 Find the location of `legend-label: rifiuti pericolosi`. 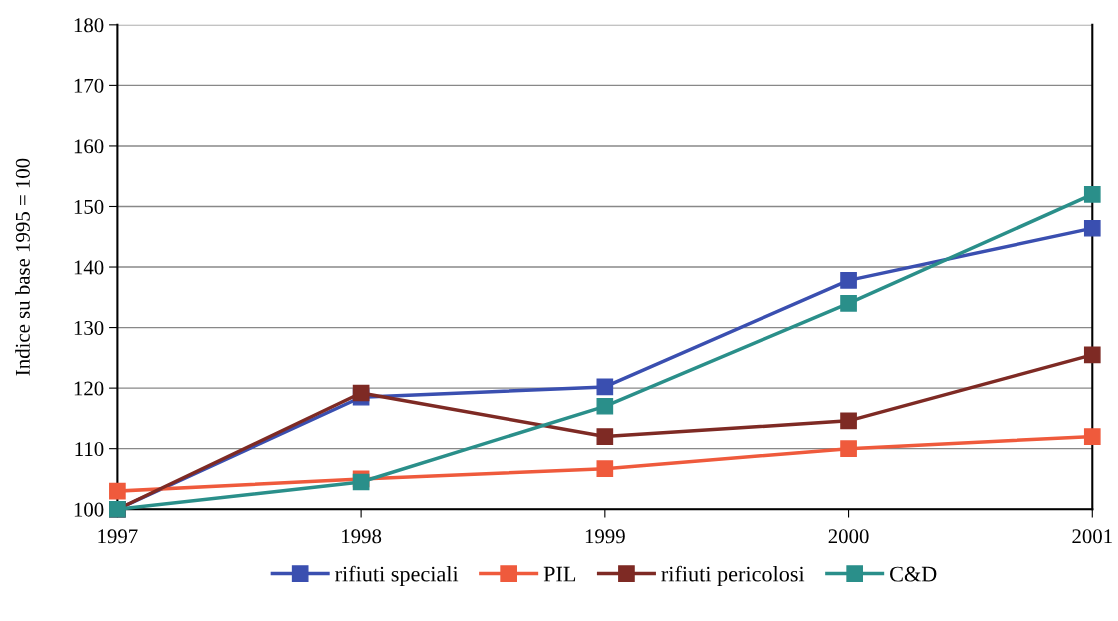

legend-label: rifiuti pericolosi is located at coordinates (733, 576).